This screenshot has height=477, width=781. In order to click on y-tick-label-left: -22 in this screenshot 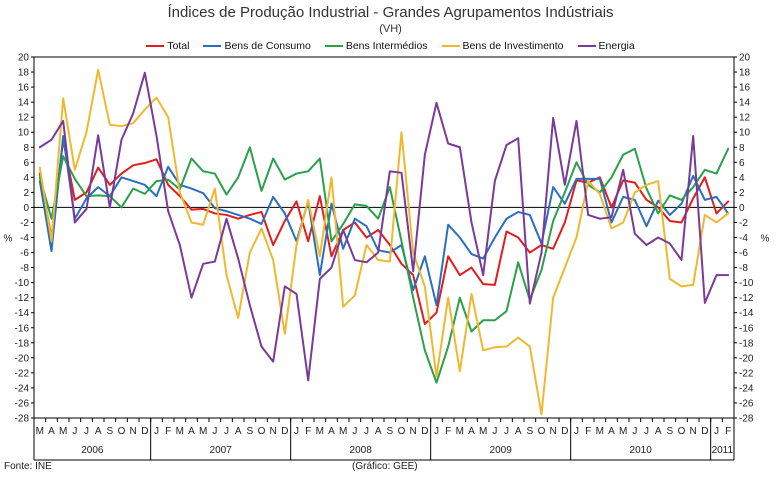, I will do `click(22, 373)`.